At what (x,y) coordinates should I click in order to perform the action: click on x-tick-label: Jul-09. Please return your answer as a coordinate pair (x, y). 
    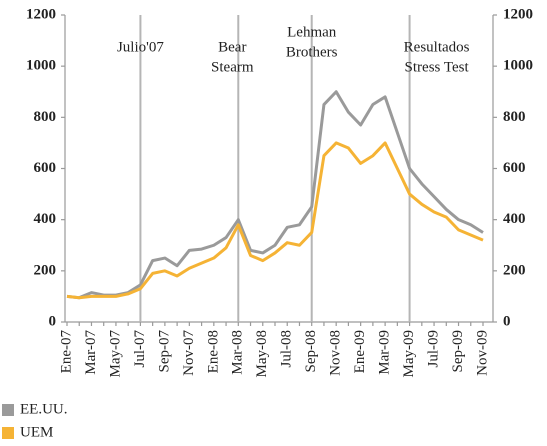
    Looking at the image, I should click on (433, 349).